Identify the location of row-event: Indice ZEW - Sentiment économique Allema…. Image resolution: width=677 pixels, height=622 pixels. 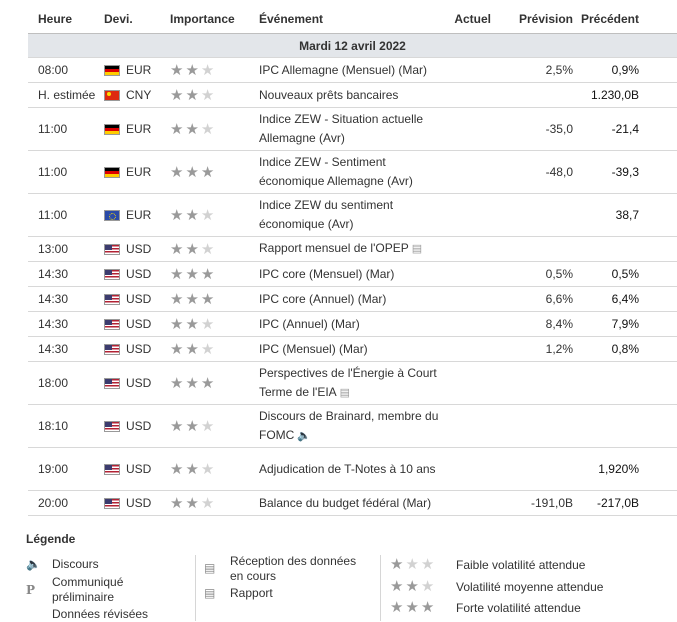
(355, 172).